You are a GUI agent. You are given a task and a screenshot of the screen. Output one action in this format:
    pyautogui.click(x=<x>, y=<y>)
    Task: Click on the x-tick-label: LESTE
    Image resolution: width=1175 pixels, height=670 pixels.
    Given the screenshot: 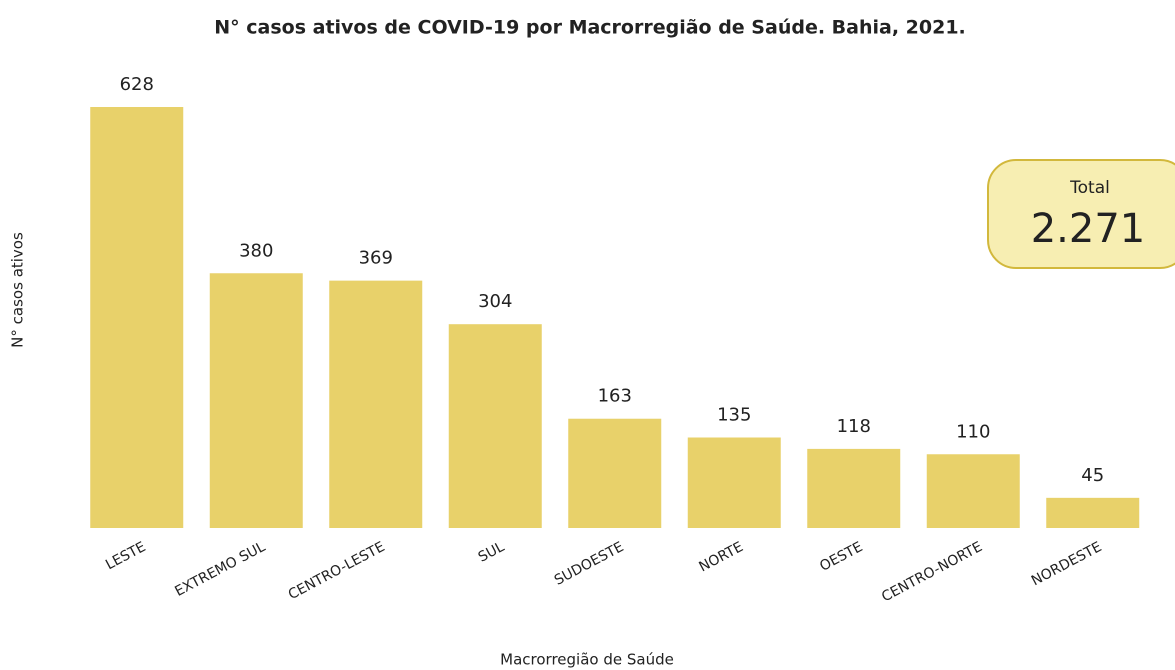 What is the action you would take?
    pyautogui.click(x=125, y=556)
    